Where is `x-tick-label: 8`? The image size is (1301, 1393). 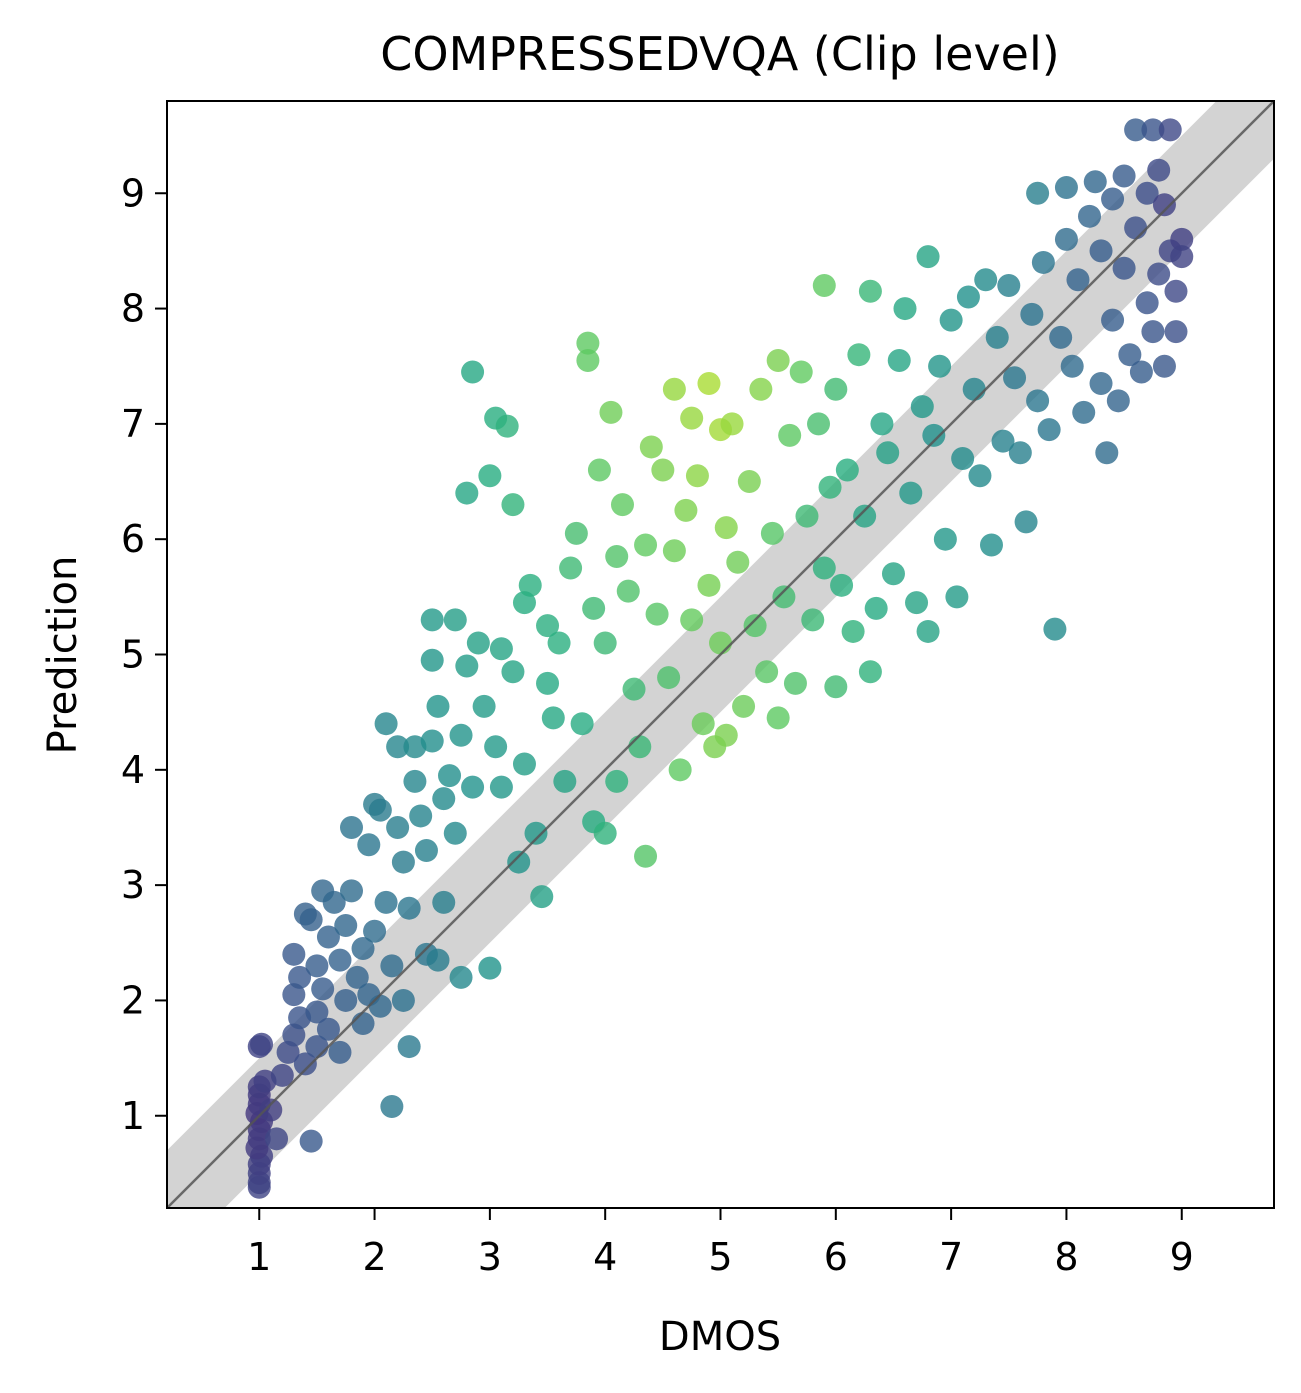 x-tick-label: 8 is located at coordinates (1066, 1257).